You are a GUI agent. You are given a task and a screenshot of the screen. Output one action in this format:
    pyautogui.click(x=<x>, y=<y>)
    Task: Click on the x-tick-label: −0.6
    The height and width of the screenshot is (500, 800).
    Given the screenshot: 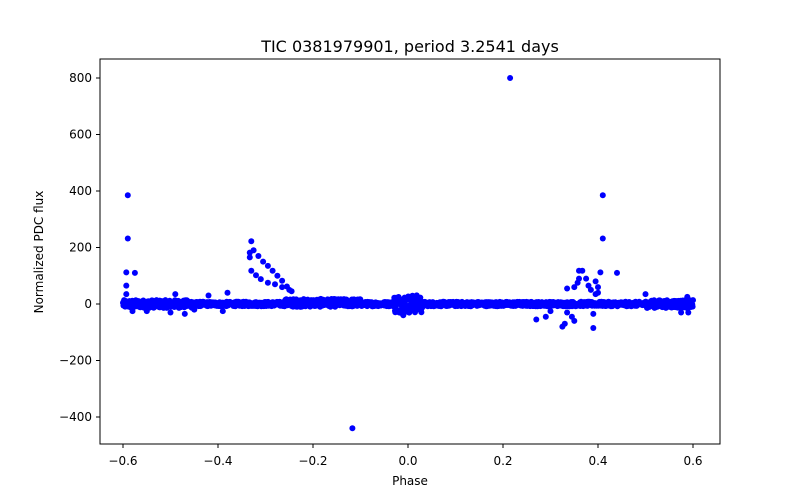 What is the action you would take?
    pyautogui.click(x=122, y=461)
    